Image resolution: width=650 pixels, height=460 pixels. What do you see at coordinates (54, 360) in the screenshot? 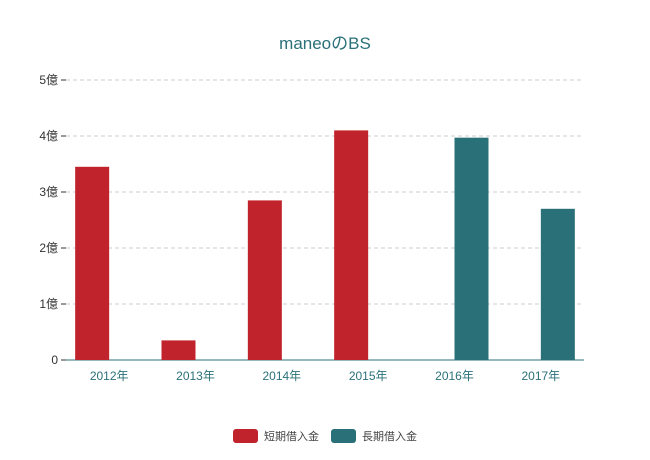
I see `y-tick-label: 0` at bounding box center [54, 360].